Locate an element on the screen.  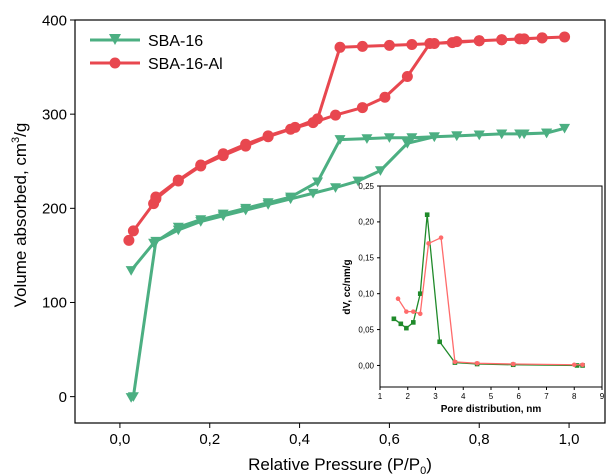
legend-entry-sba16: SBA-16 is located at coordinates (146, 41).